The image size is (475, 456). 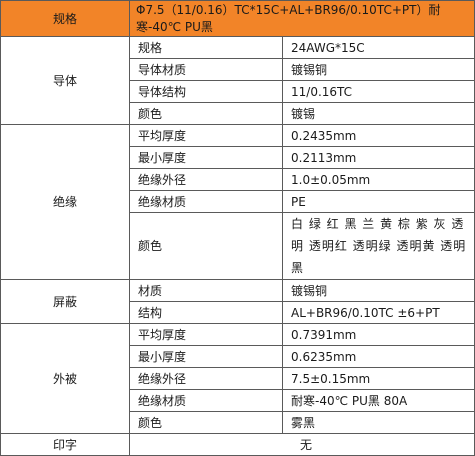 I want to click on attr-value: 7.5±0.15mm, so click(x=378, y=378).